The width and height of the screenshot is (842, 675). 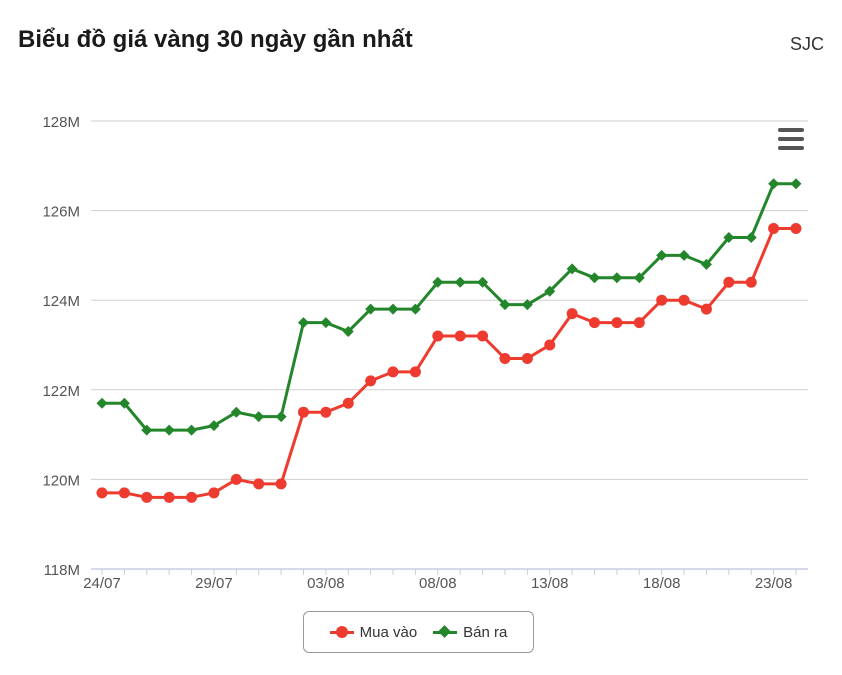 What do you see at coordinates (61, 212) in the screenshot?
I see `y-tick-label: 126M` at bounding box center [61, 212].